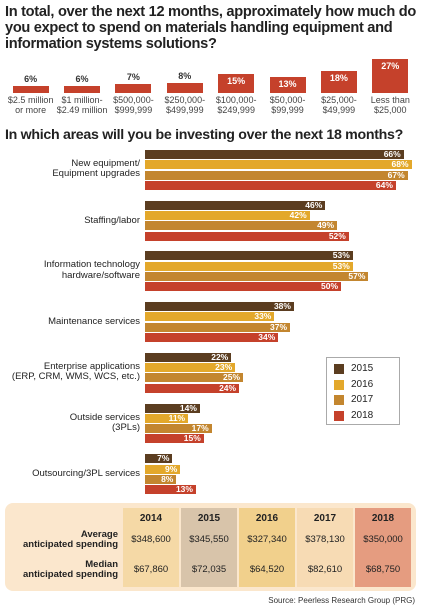 Image resolution: width=421 pixels, height=612 pixels. Describe the element at coordinates (70, 540) in the screenshot. I see `row-label: Average anticipated spending` at that location.